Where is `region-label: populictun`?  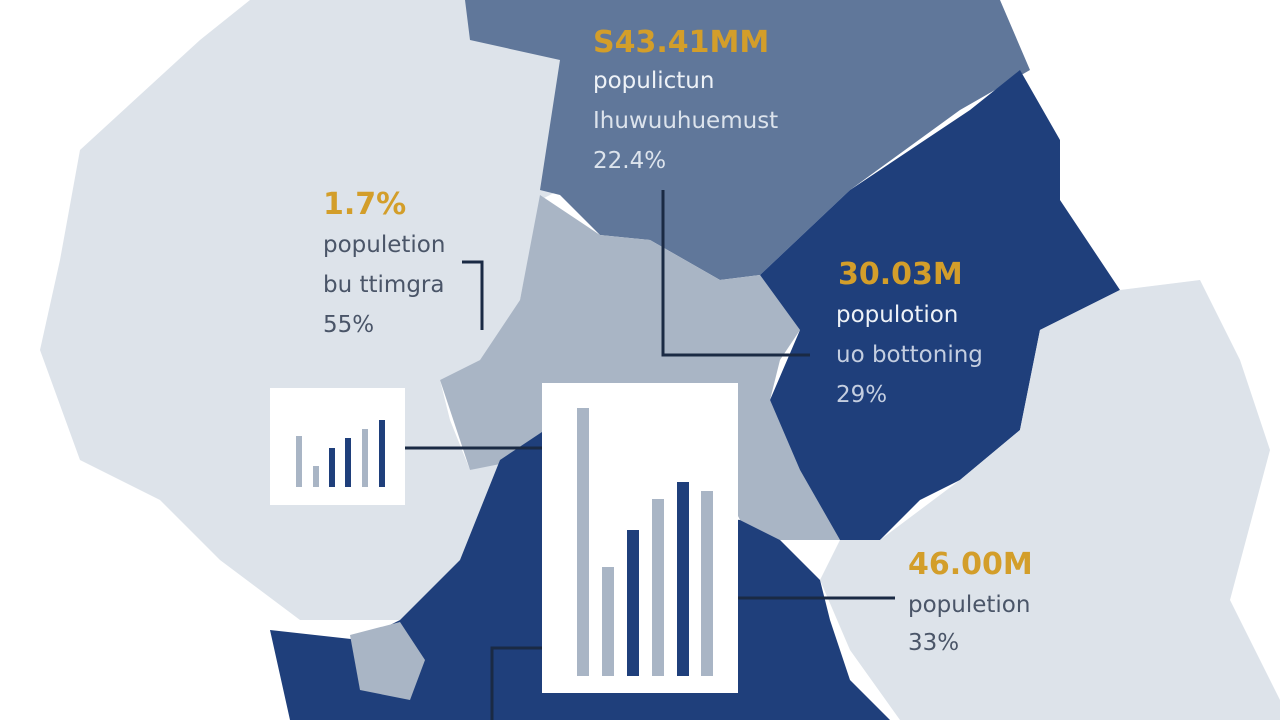 region-label: populictun is located at coordinates (653, 81).